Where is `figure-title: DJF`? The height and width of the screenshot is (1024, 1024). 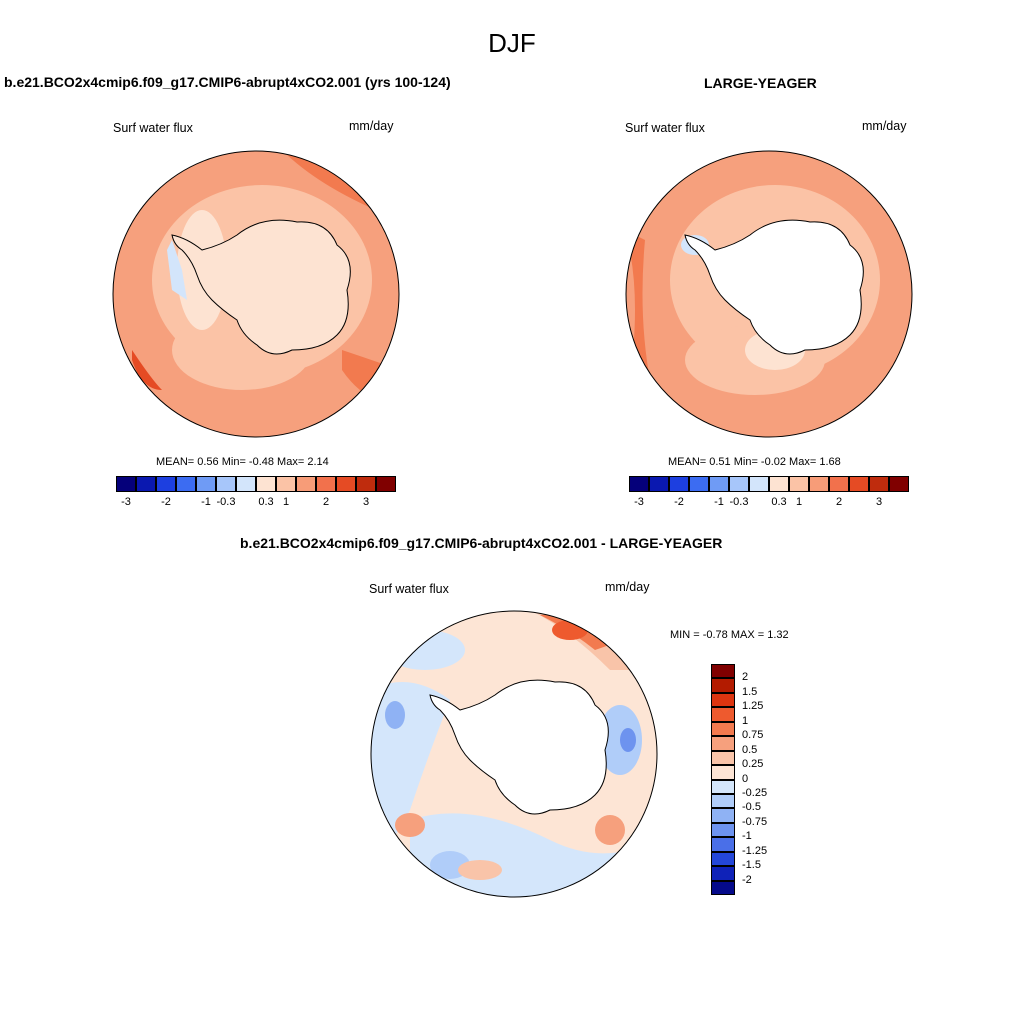
figure-title: DJF is located at coordinates (512, 43).